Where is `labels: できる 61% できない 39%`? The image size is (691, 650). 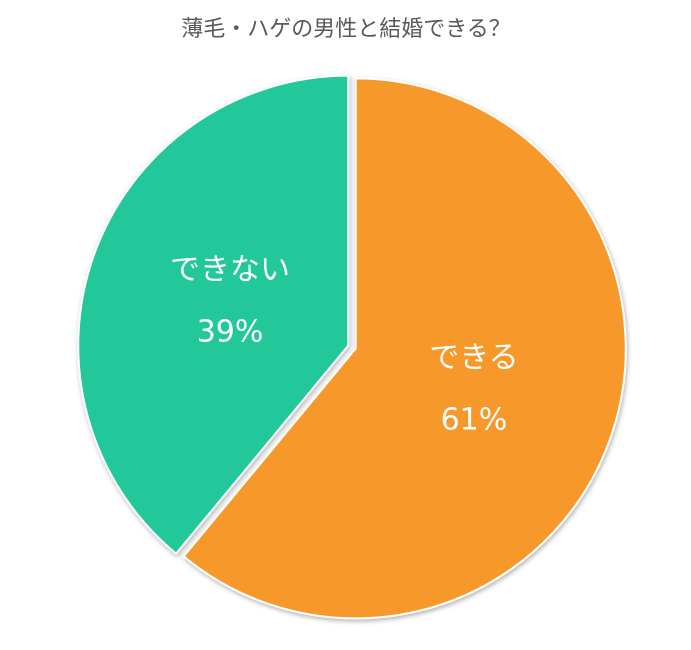
labels: できる 61% できない 39% is located at coordinates (344, 345).